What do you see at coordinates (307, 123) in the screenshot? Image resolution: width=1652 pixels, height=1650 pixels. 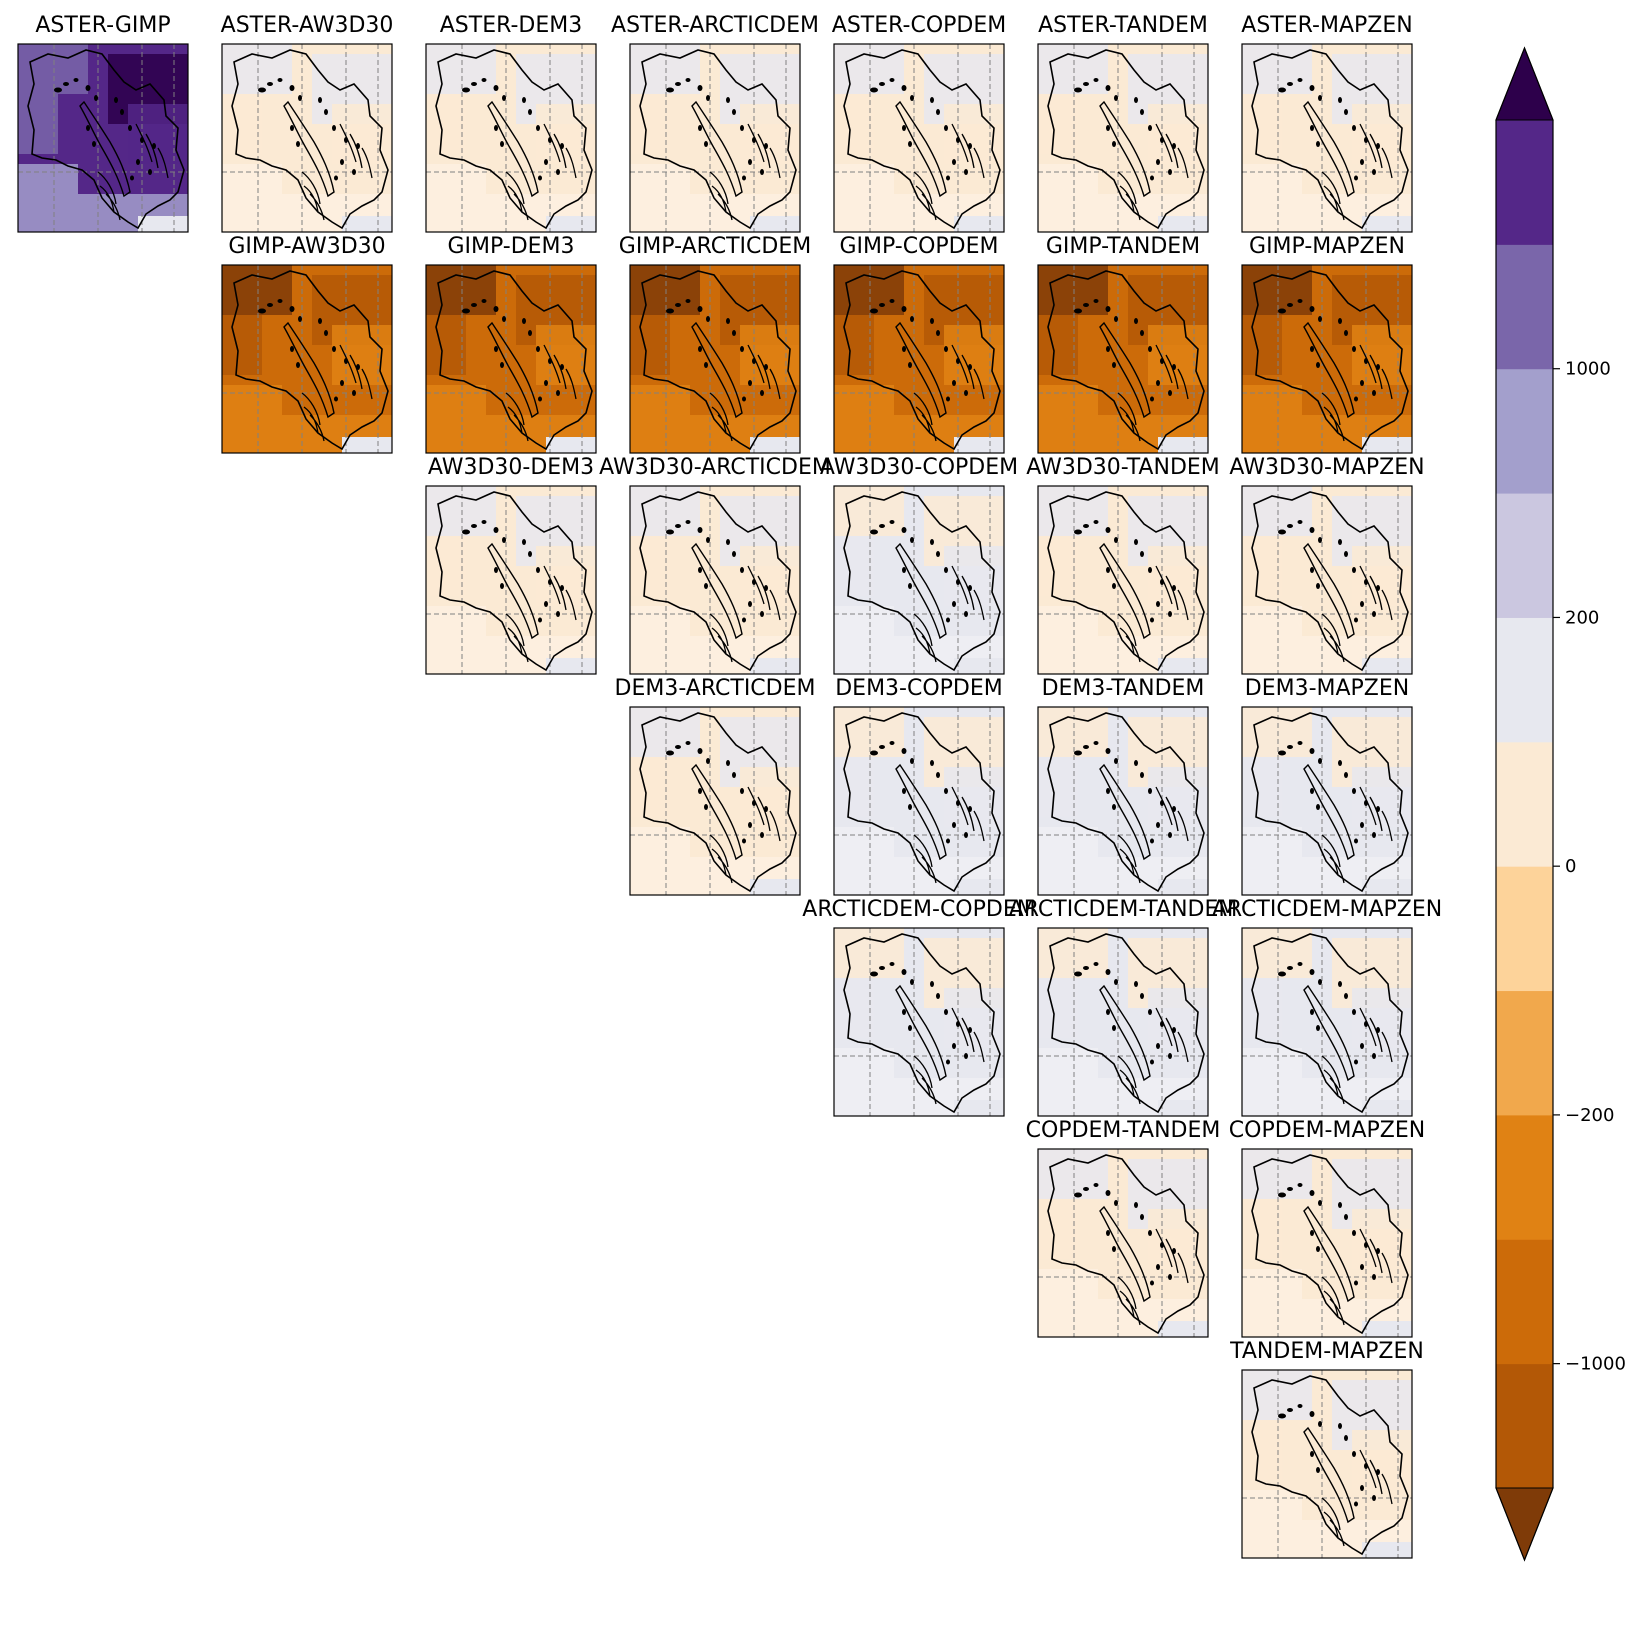 I see `diff-panel: ASTER-AW3D30` at bounding box center [307, 123].